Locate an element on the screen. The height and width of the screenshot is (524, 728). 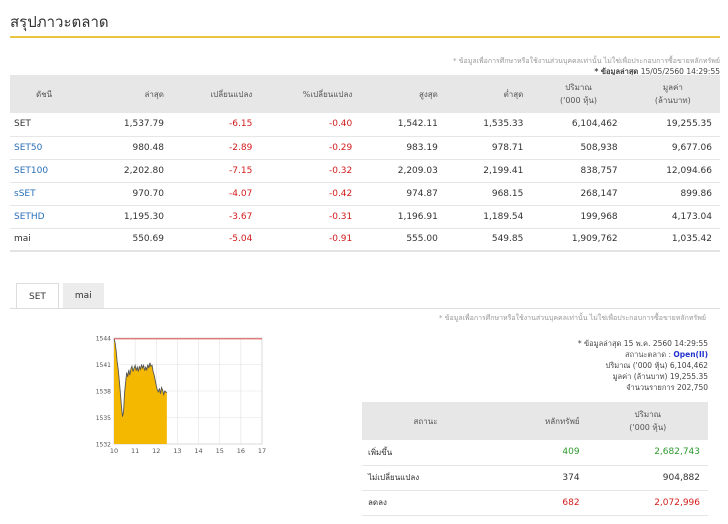
index-name-set: SET is located at coordinates (48, 125).